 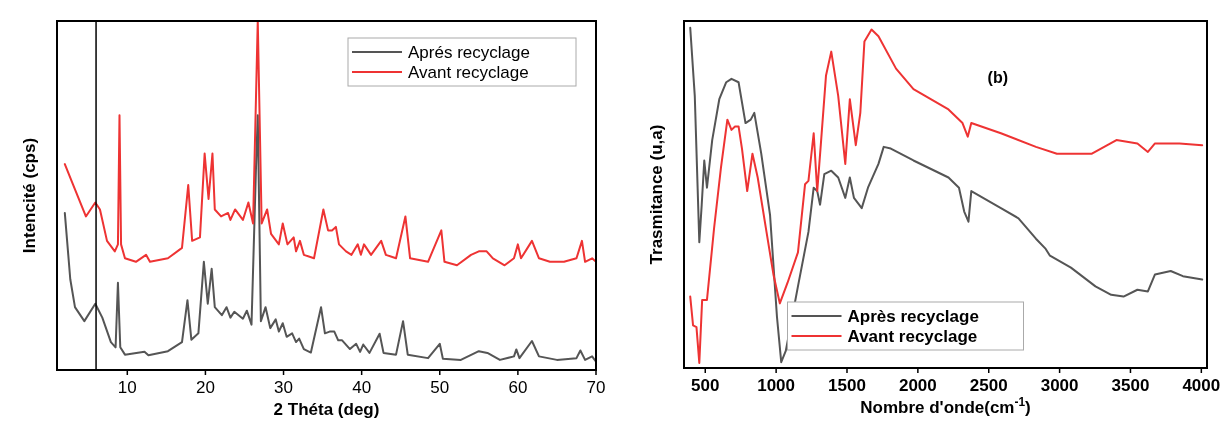 What do you see at coordinates (469, 52) in the screenshot?
I see `legend-label: Aprés recyclage` at bounding box center [469, 52].